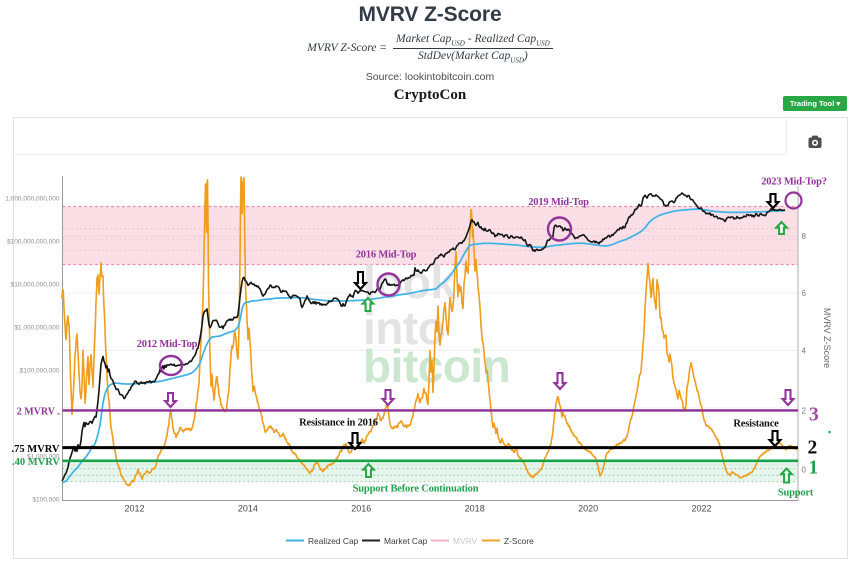 The width and height of the screenshot is (860, 574). What do you see at coordinates (134, 509) in the screenshot?
I see `svg-text: 2012` at bounding box center [134, 509].